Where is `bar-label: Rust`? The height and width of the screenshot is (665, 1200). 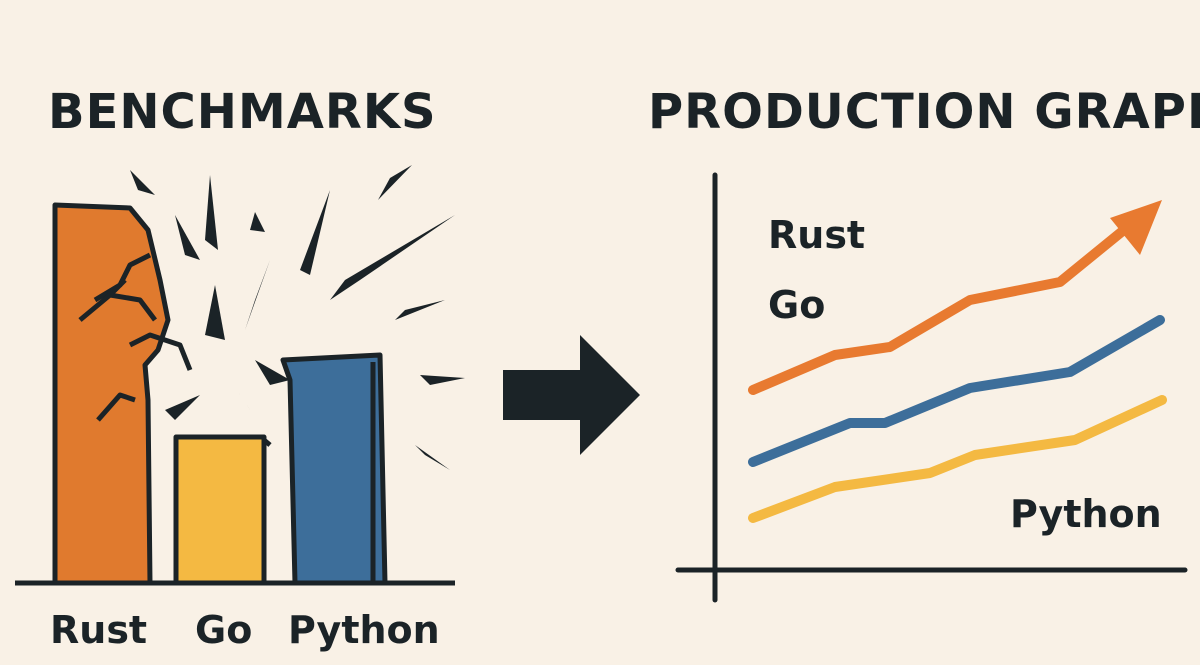
bar-label: Rust is located at coordinates (98, 630).